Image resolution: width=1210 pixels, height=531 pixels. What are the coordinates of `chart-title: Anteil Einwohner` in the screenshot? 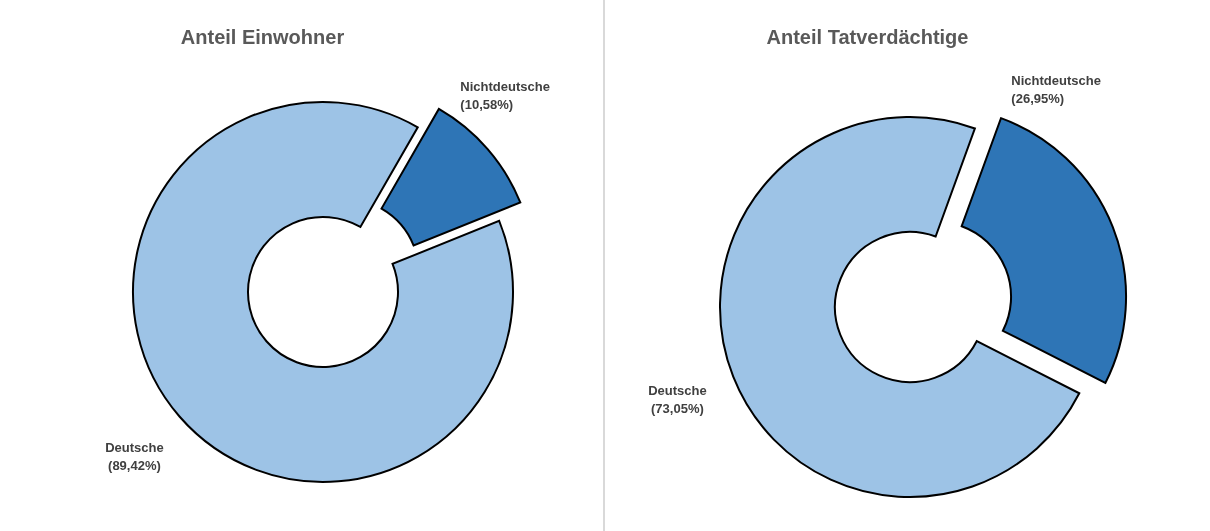 It's located at (262, 37).